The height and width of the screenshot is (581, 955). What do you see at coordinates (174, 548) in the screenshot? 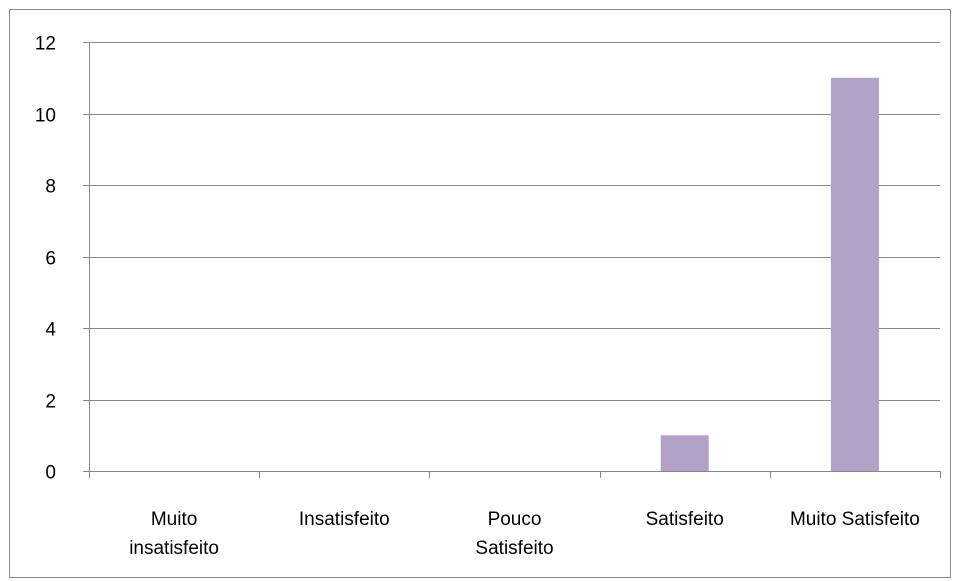
I see `x-tick-label: insatisfeito` at bounding box center [174, 548].